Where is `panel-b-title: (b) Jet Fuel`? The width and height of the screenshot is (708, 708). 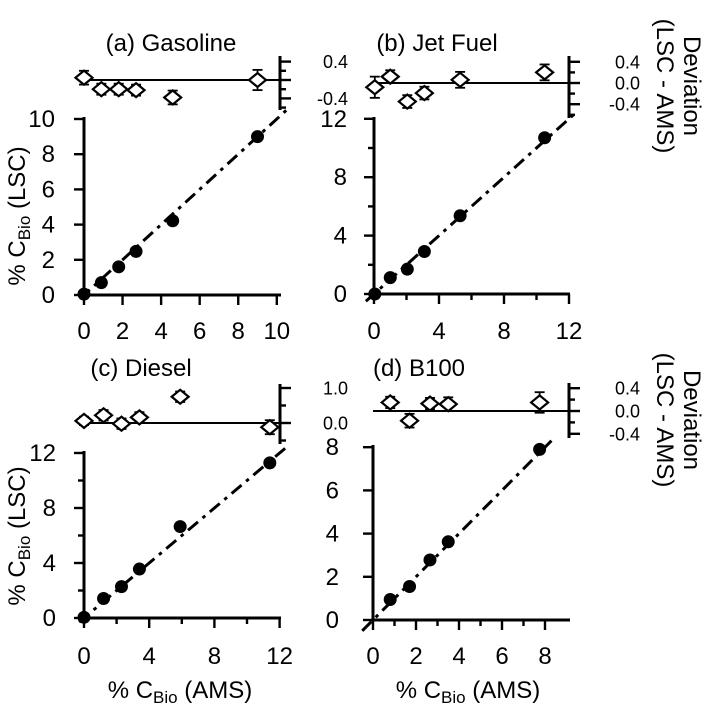
panel-b-title: (b) Jet Fuel is located at coordinates (436, 43).